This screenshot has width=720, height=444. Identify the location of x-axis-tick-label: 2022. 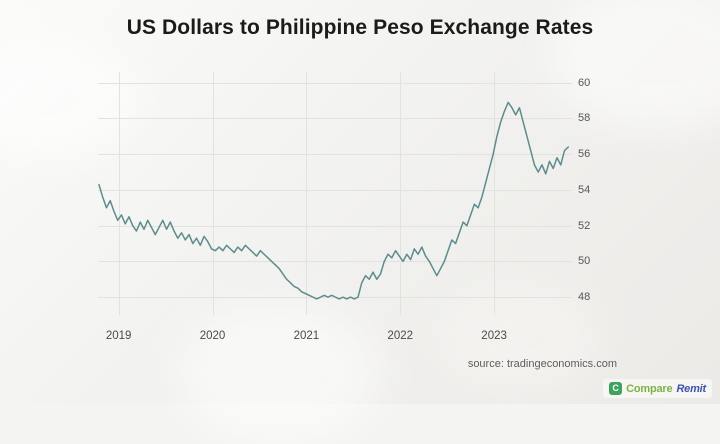
(400, 336).